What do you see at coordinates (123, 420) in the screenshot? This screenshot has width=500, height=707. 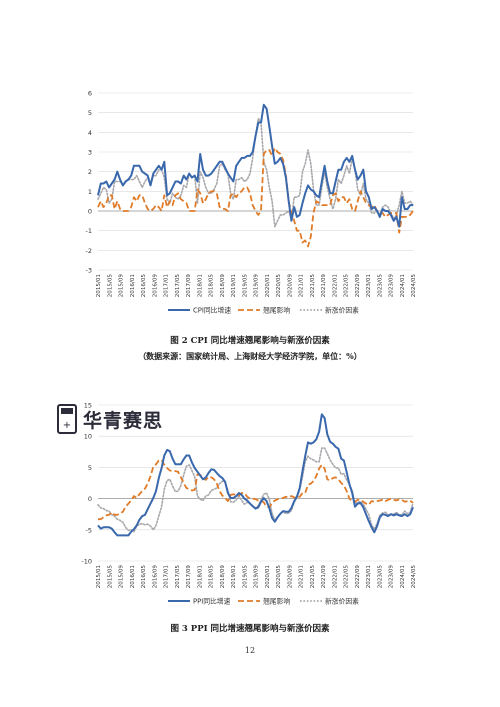 I see `watermark-text: 华青赛思` at bounding box center [123, 420].